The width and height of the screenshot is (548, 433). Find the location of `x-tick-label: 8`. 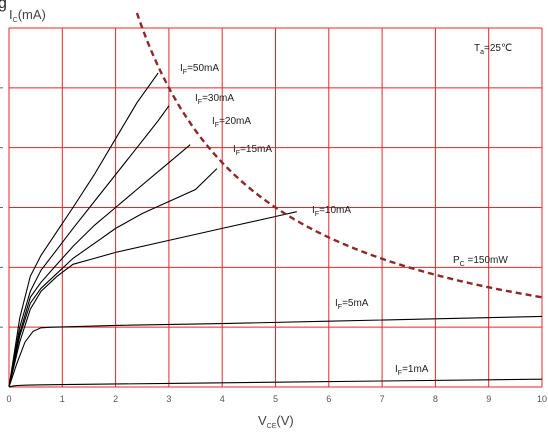

x-tick-label: 8 is located at coordinates (435, 399).